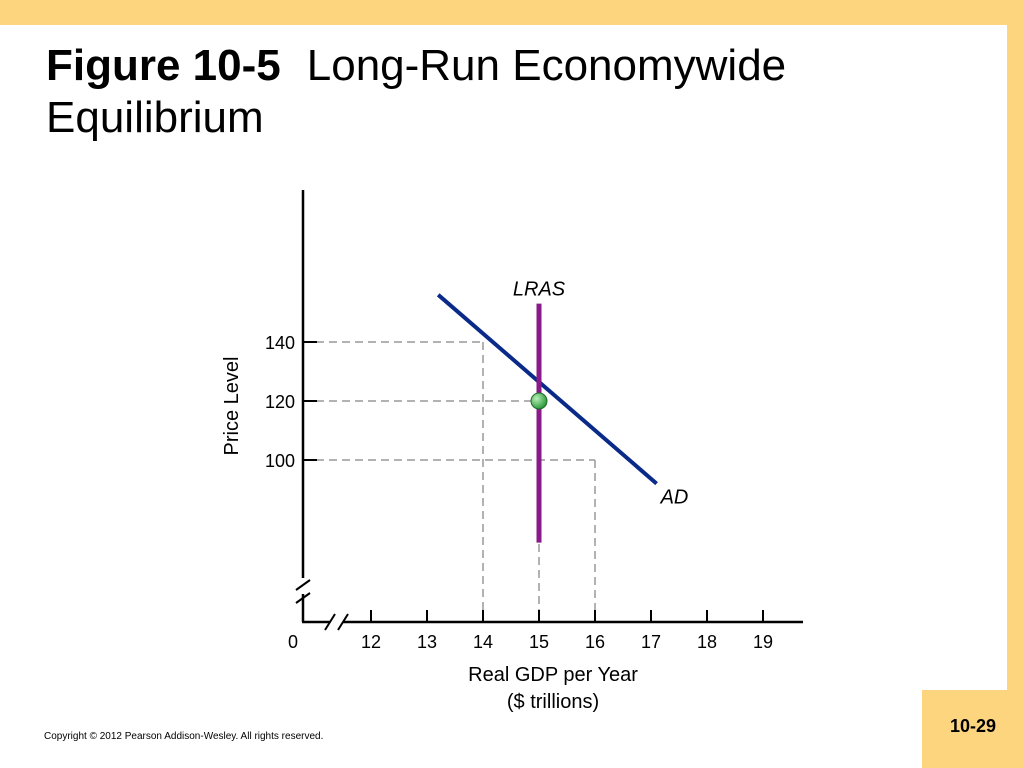  I want to click on y-ticks: 100 120 140, so click(291, 402).